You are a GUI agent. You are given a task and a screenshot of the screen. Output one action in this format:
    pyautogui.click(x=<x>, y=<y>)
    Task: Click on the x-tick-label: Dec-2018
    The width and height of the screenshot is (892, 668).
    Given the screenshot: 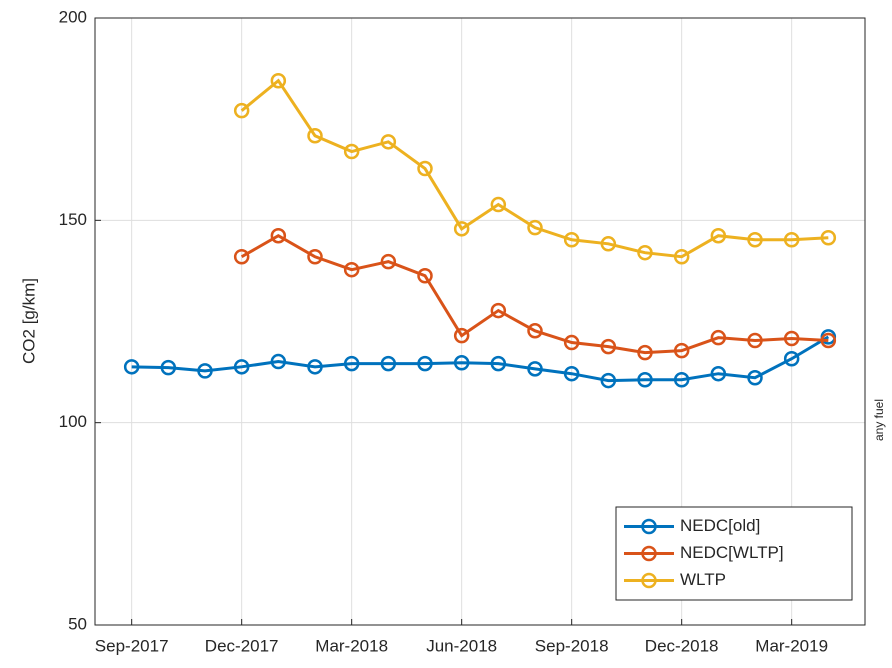 What is the action you would take?
    pyautogui.click(x=682, y=645)
    